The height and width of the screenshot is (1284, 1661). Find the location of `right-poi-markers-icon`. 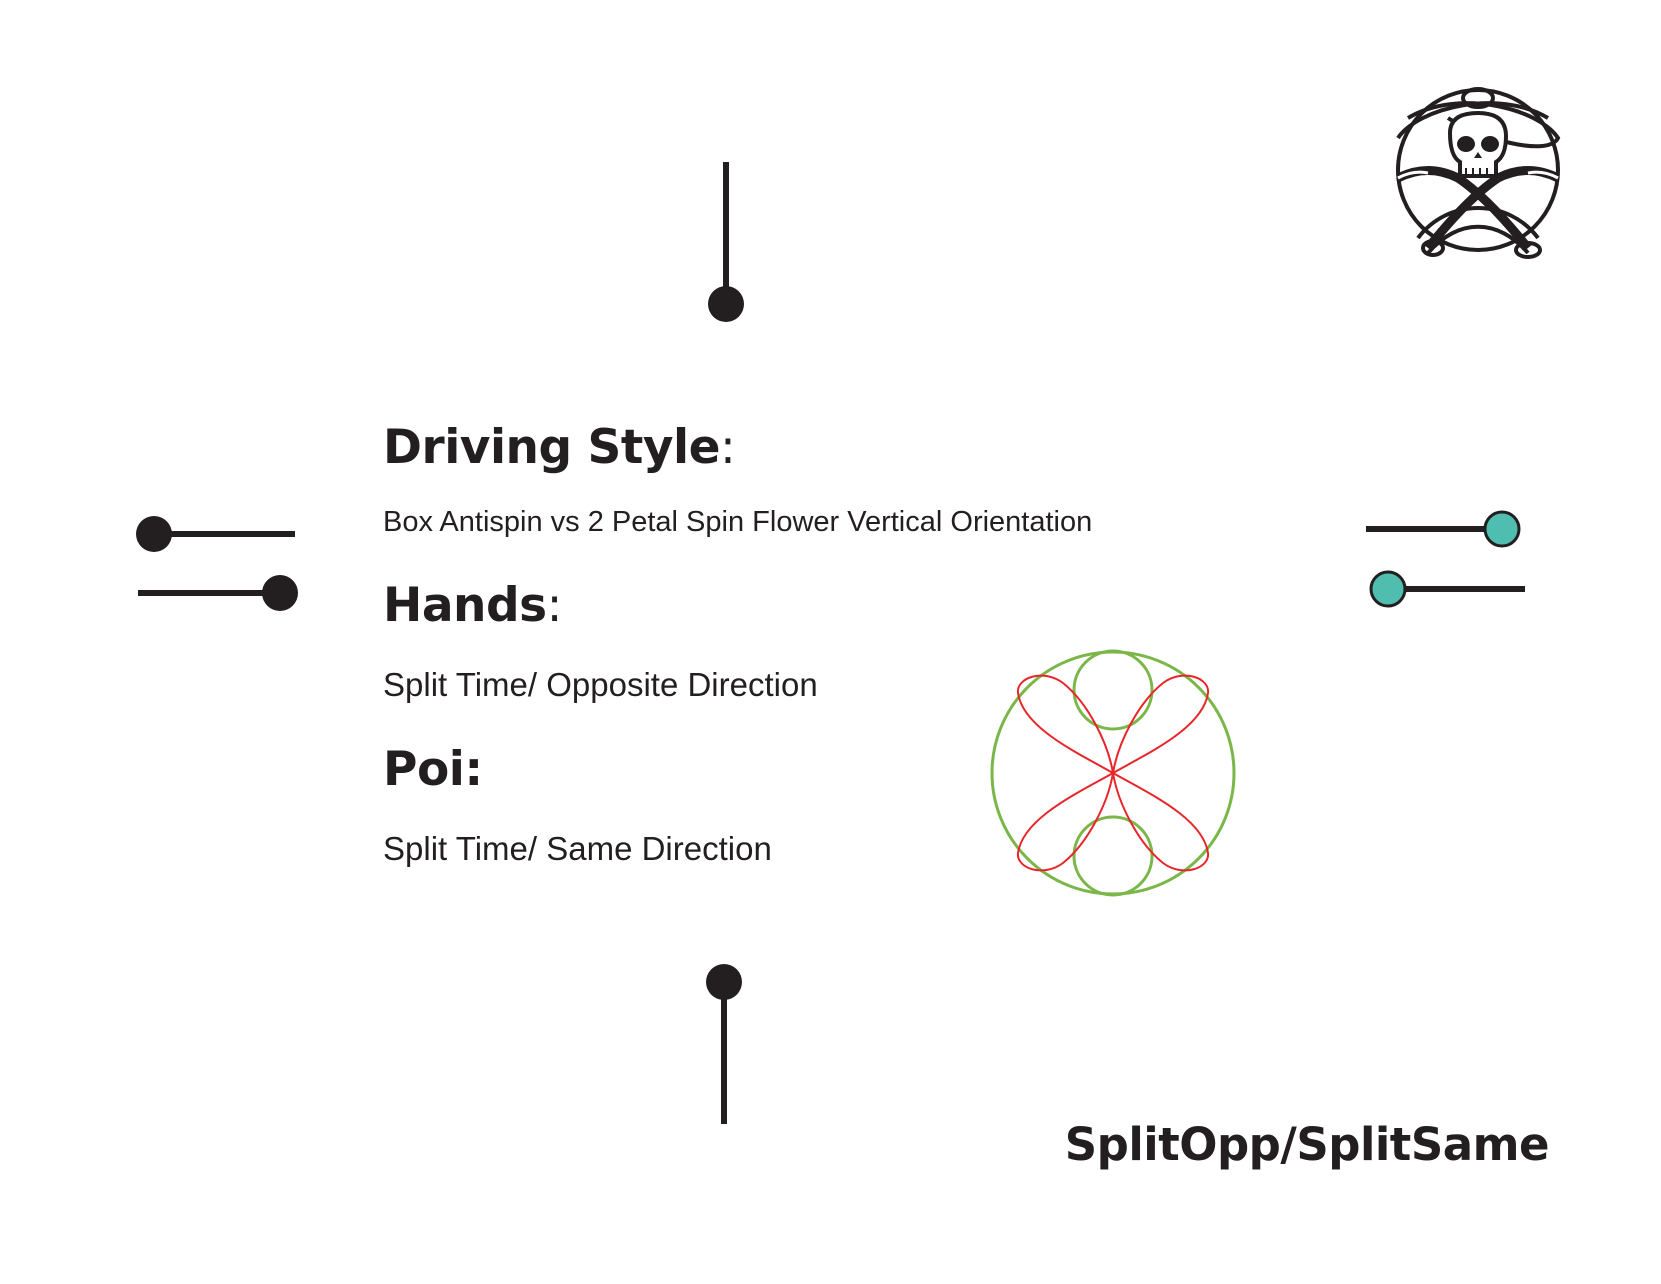

right-poi-markers-icon is located at coordinates (1445, 559).